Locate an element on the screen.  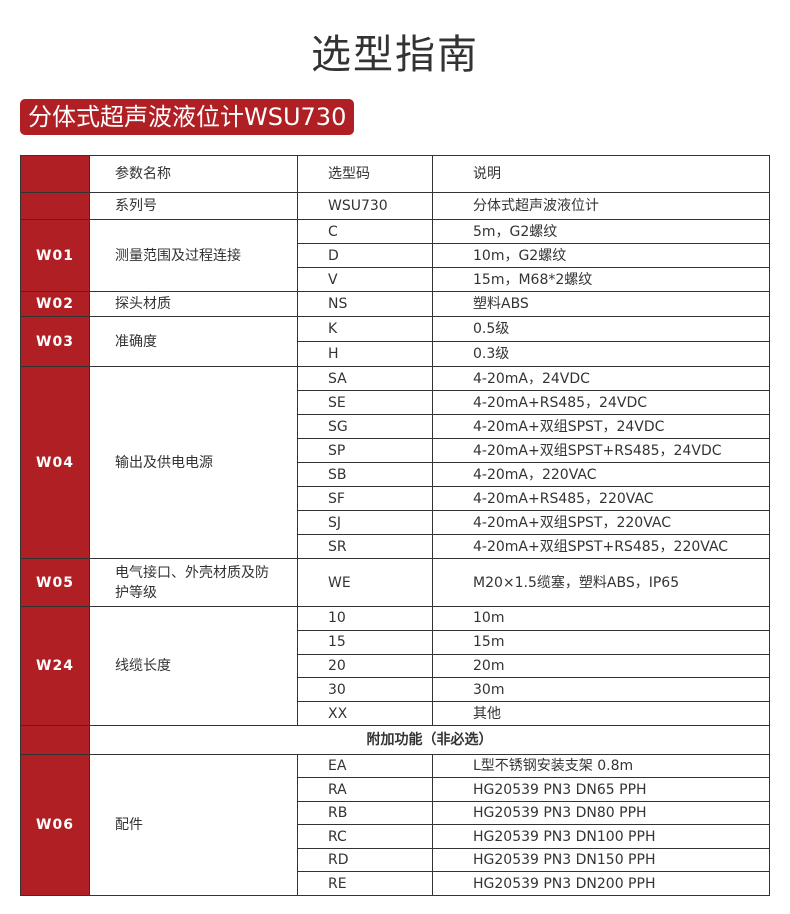
option-desc: HG20539 PN3 DN80 PPH is located at coordinates (601, 813).